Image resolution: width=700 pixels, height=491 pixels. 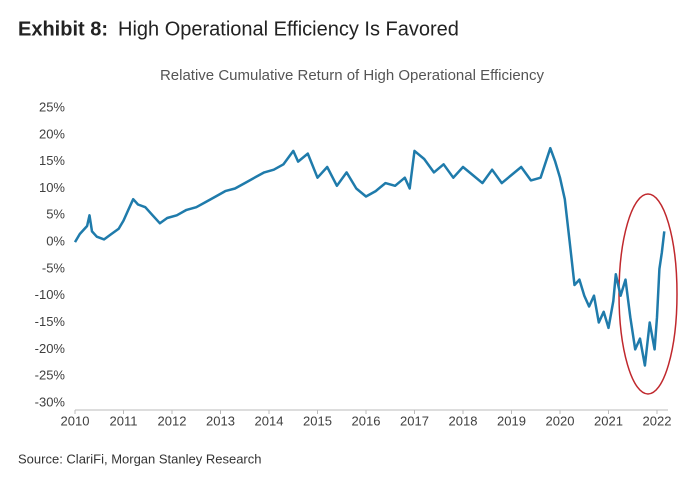 What do you see at coordinates (55, 241) in the screenshot?
I see `y-tick-label: 0%` at bounding box center [55, 241].